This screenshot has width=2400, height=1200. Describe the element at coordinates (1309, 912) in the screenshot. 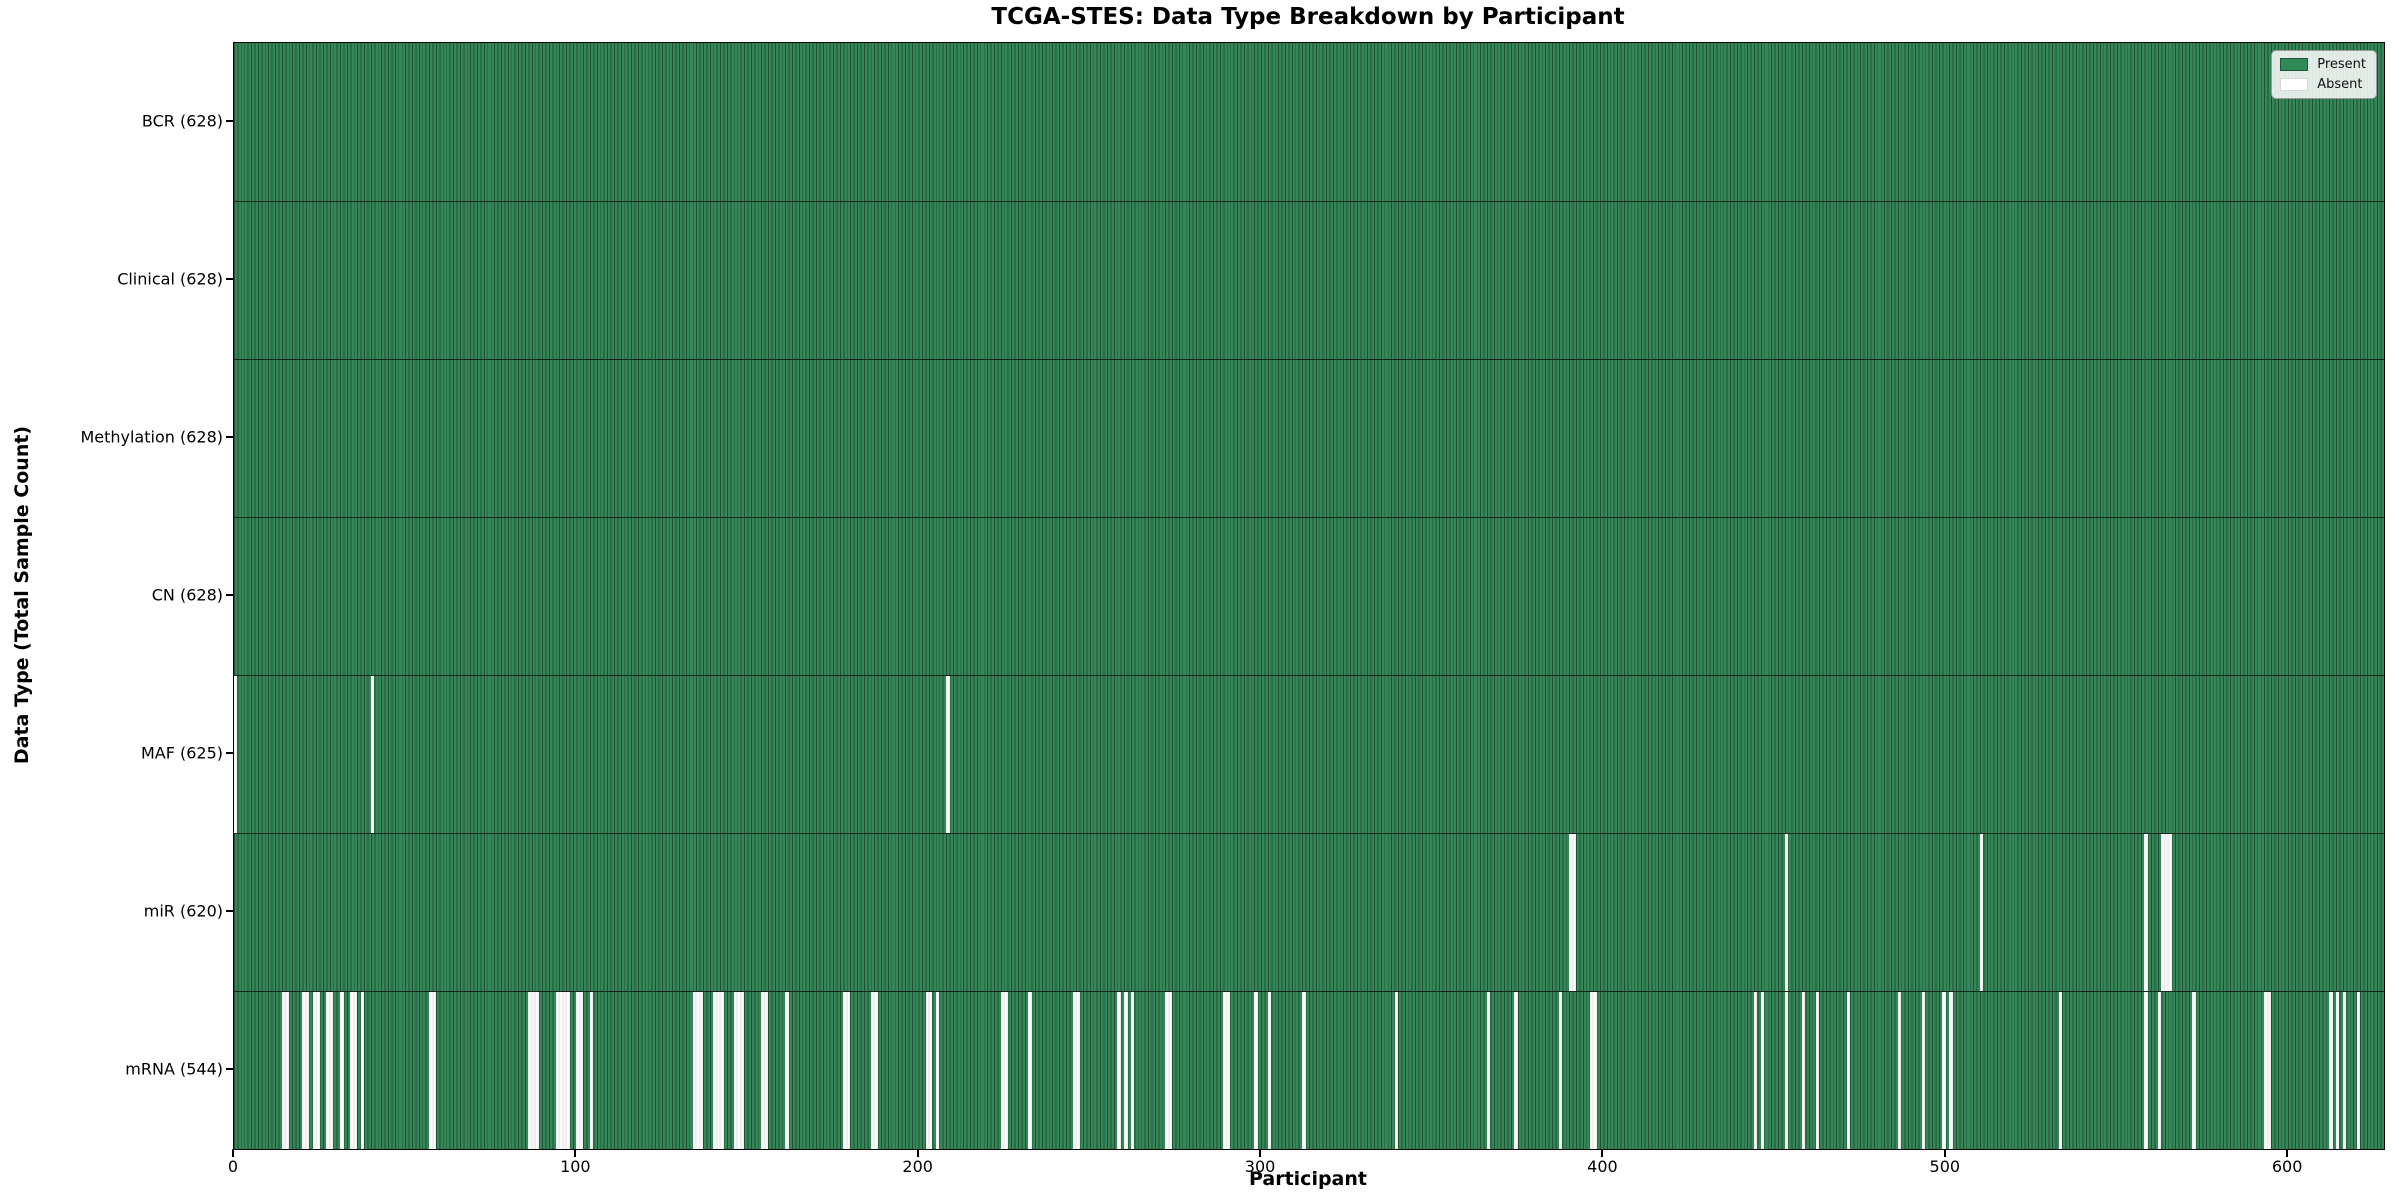

I see `heatmap-row-mir` at that location.